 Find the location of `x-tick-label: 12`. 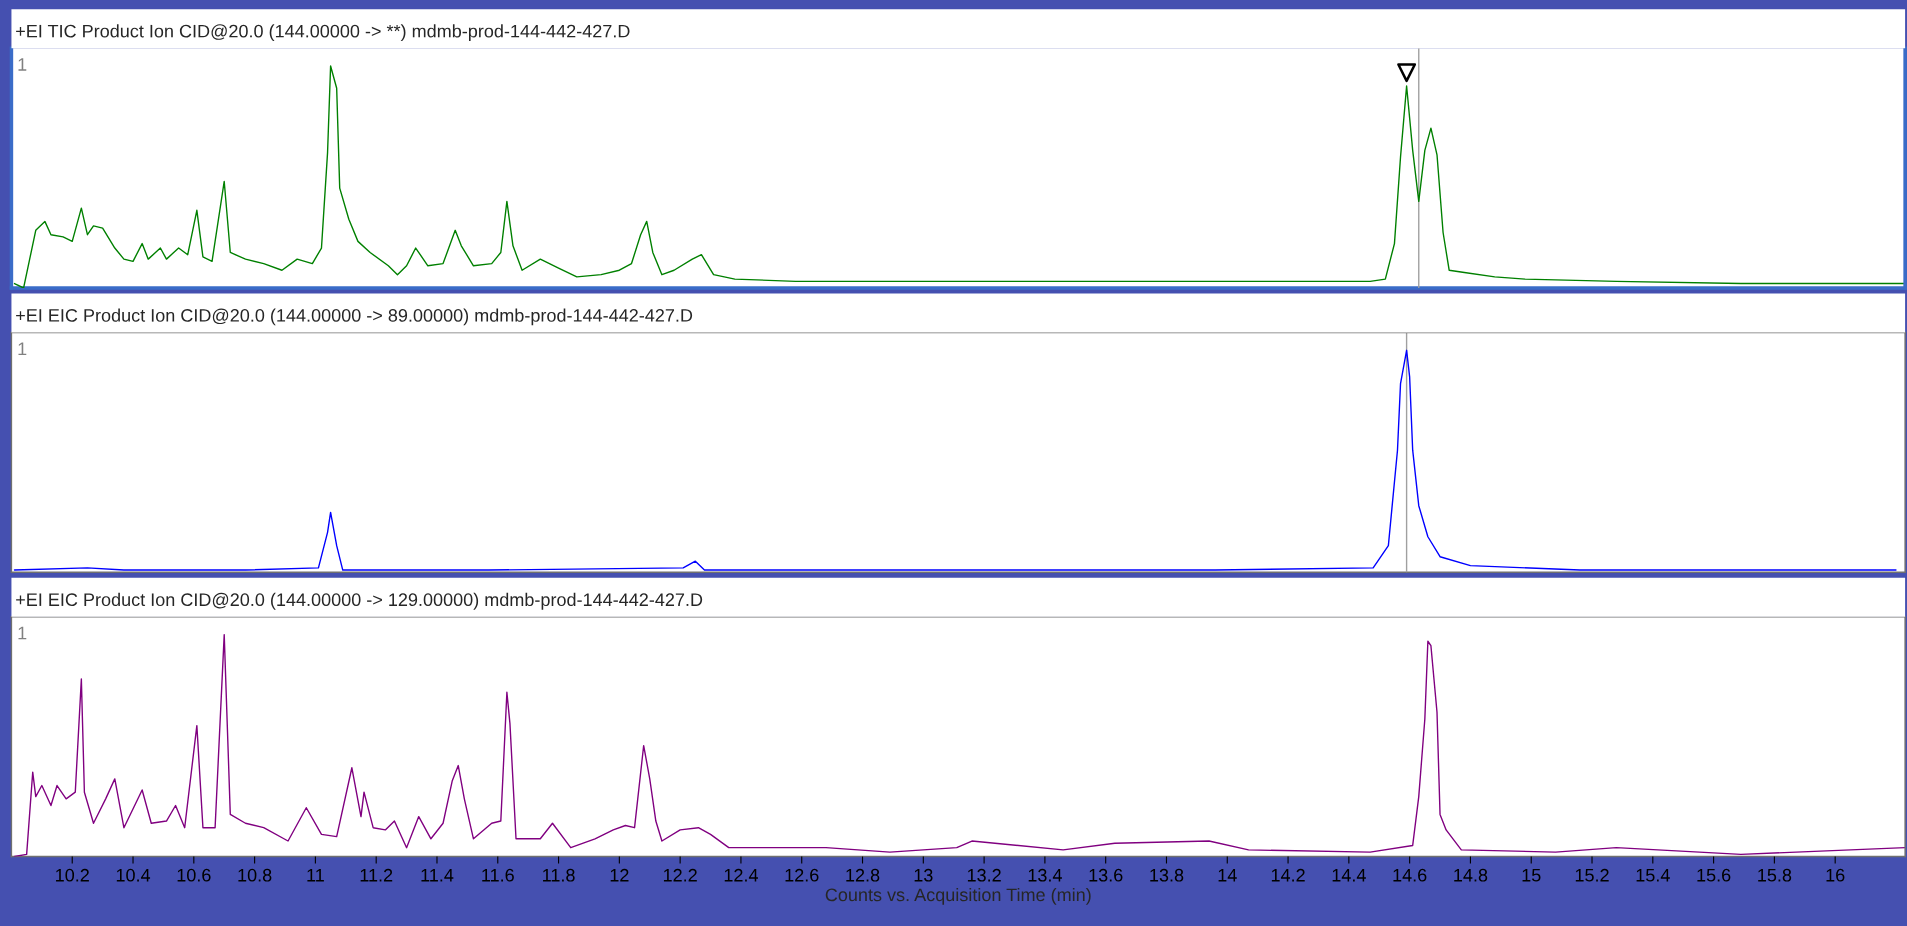

x-tick-label: 12 is located at coordinates (619, 875).